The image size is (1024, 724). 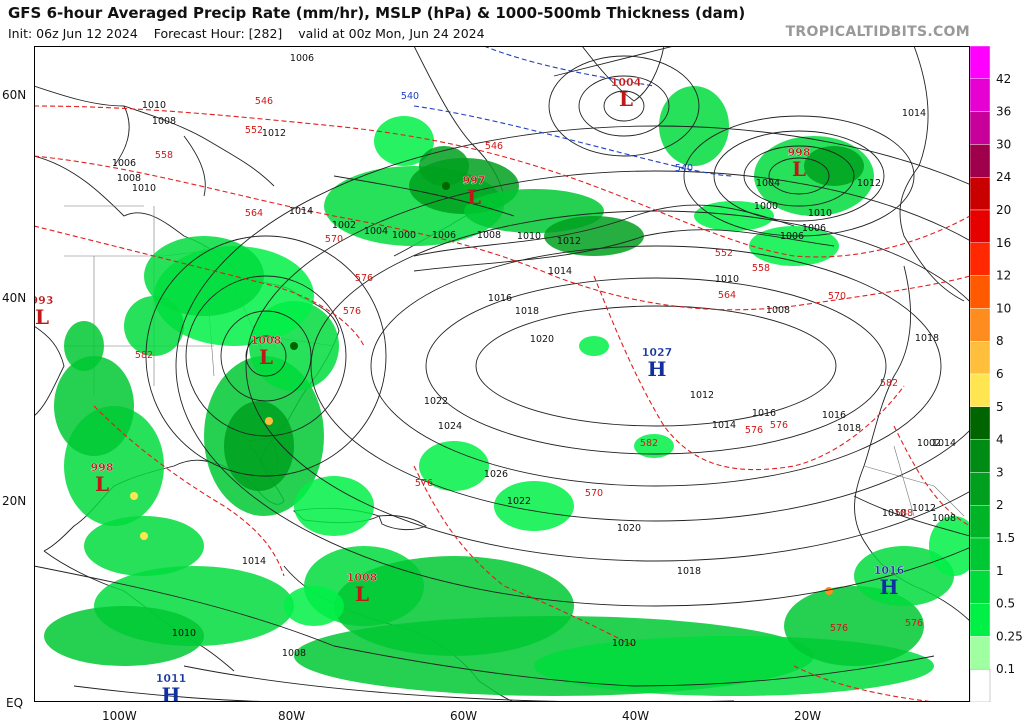 I want to click on isobar-label: 1024, so click(x=450, y=426).